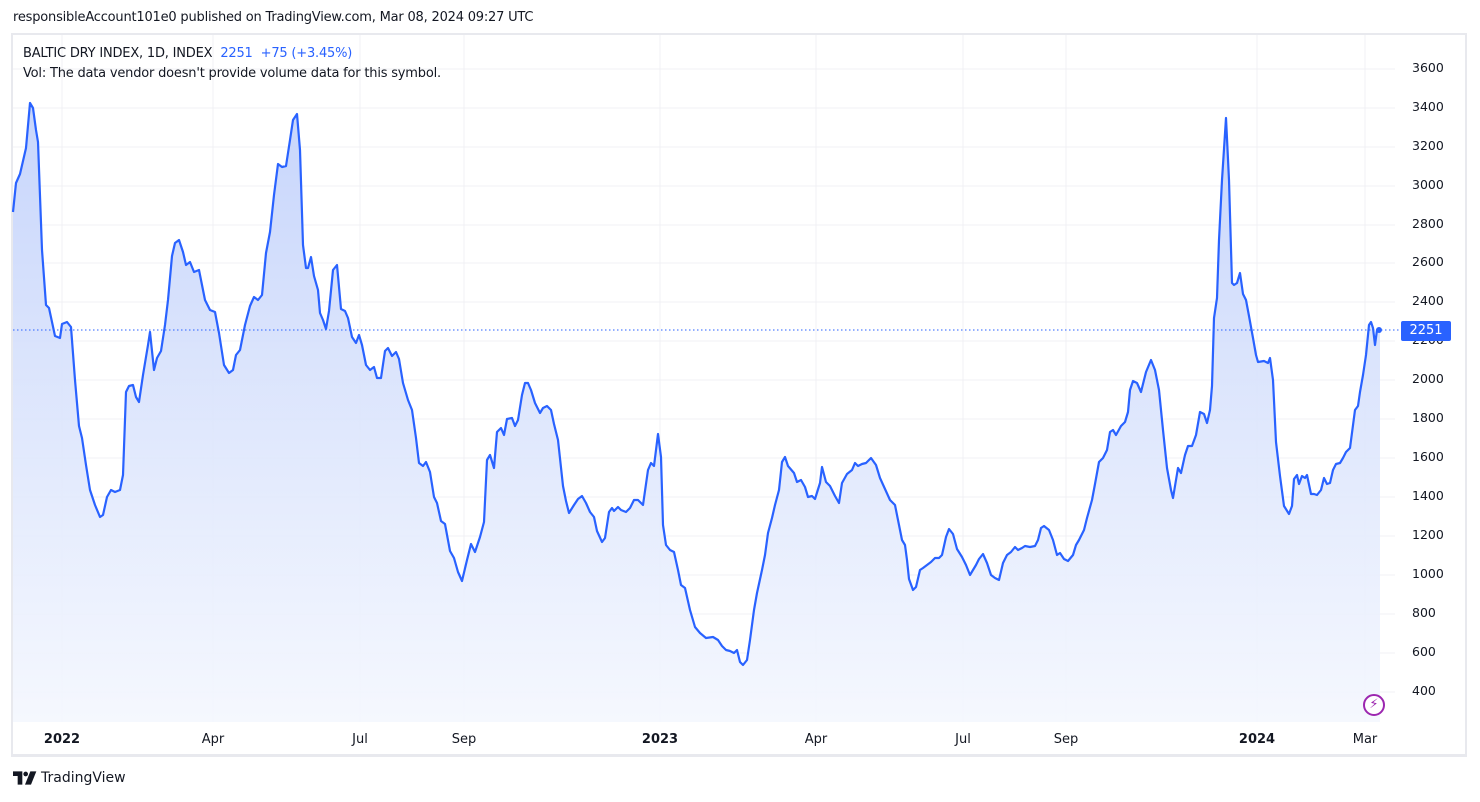  I want to click on y-tick-label: 1000, so click(1428, 573).